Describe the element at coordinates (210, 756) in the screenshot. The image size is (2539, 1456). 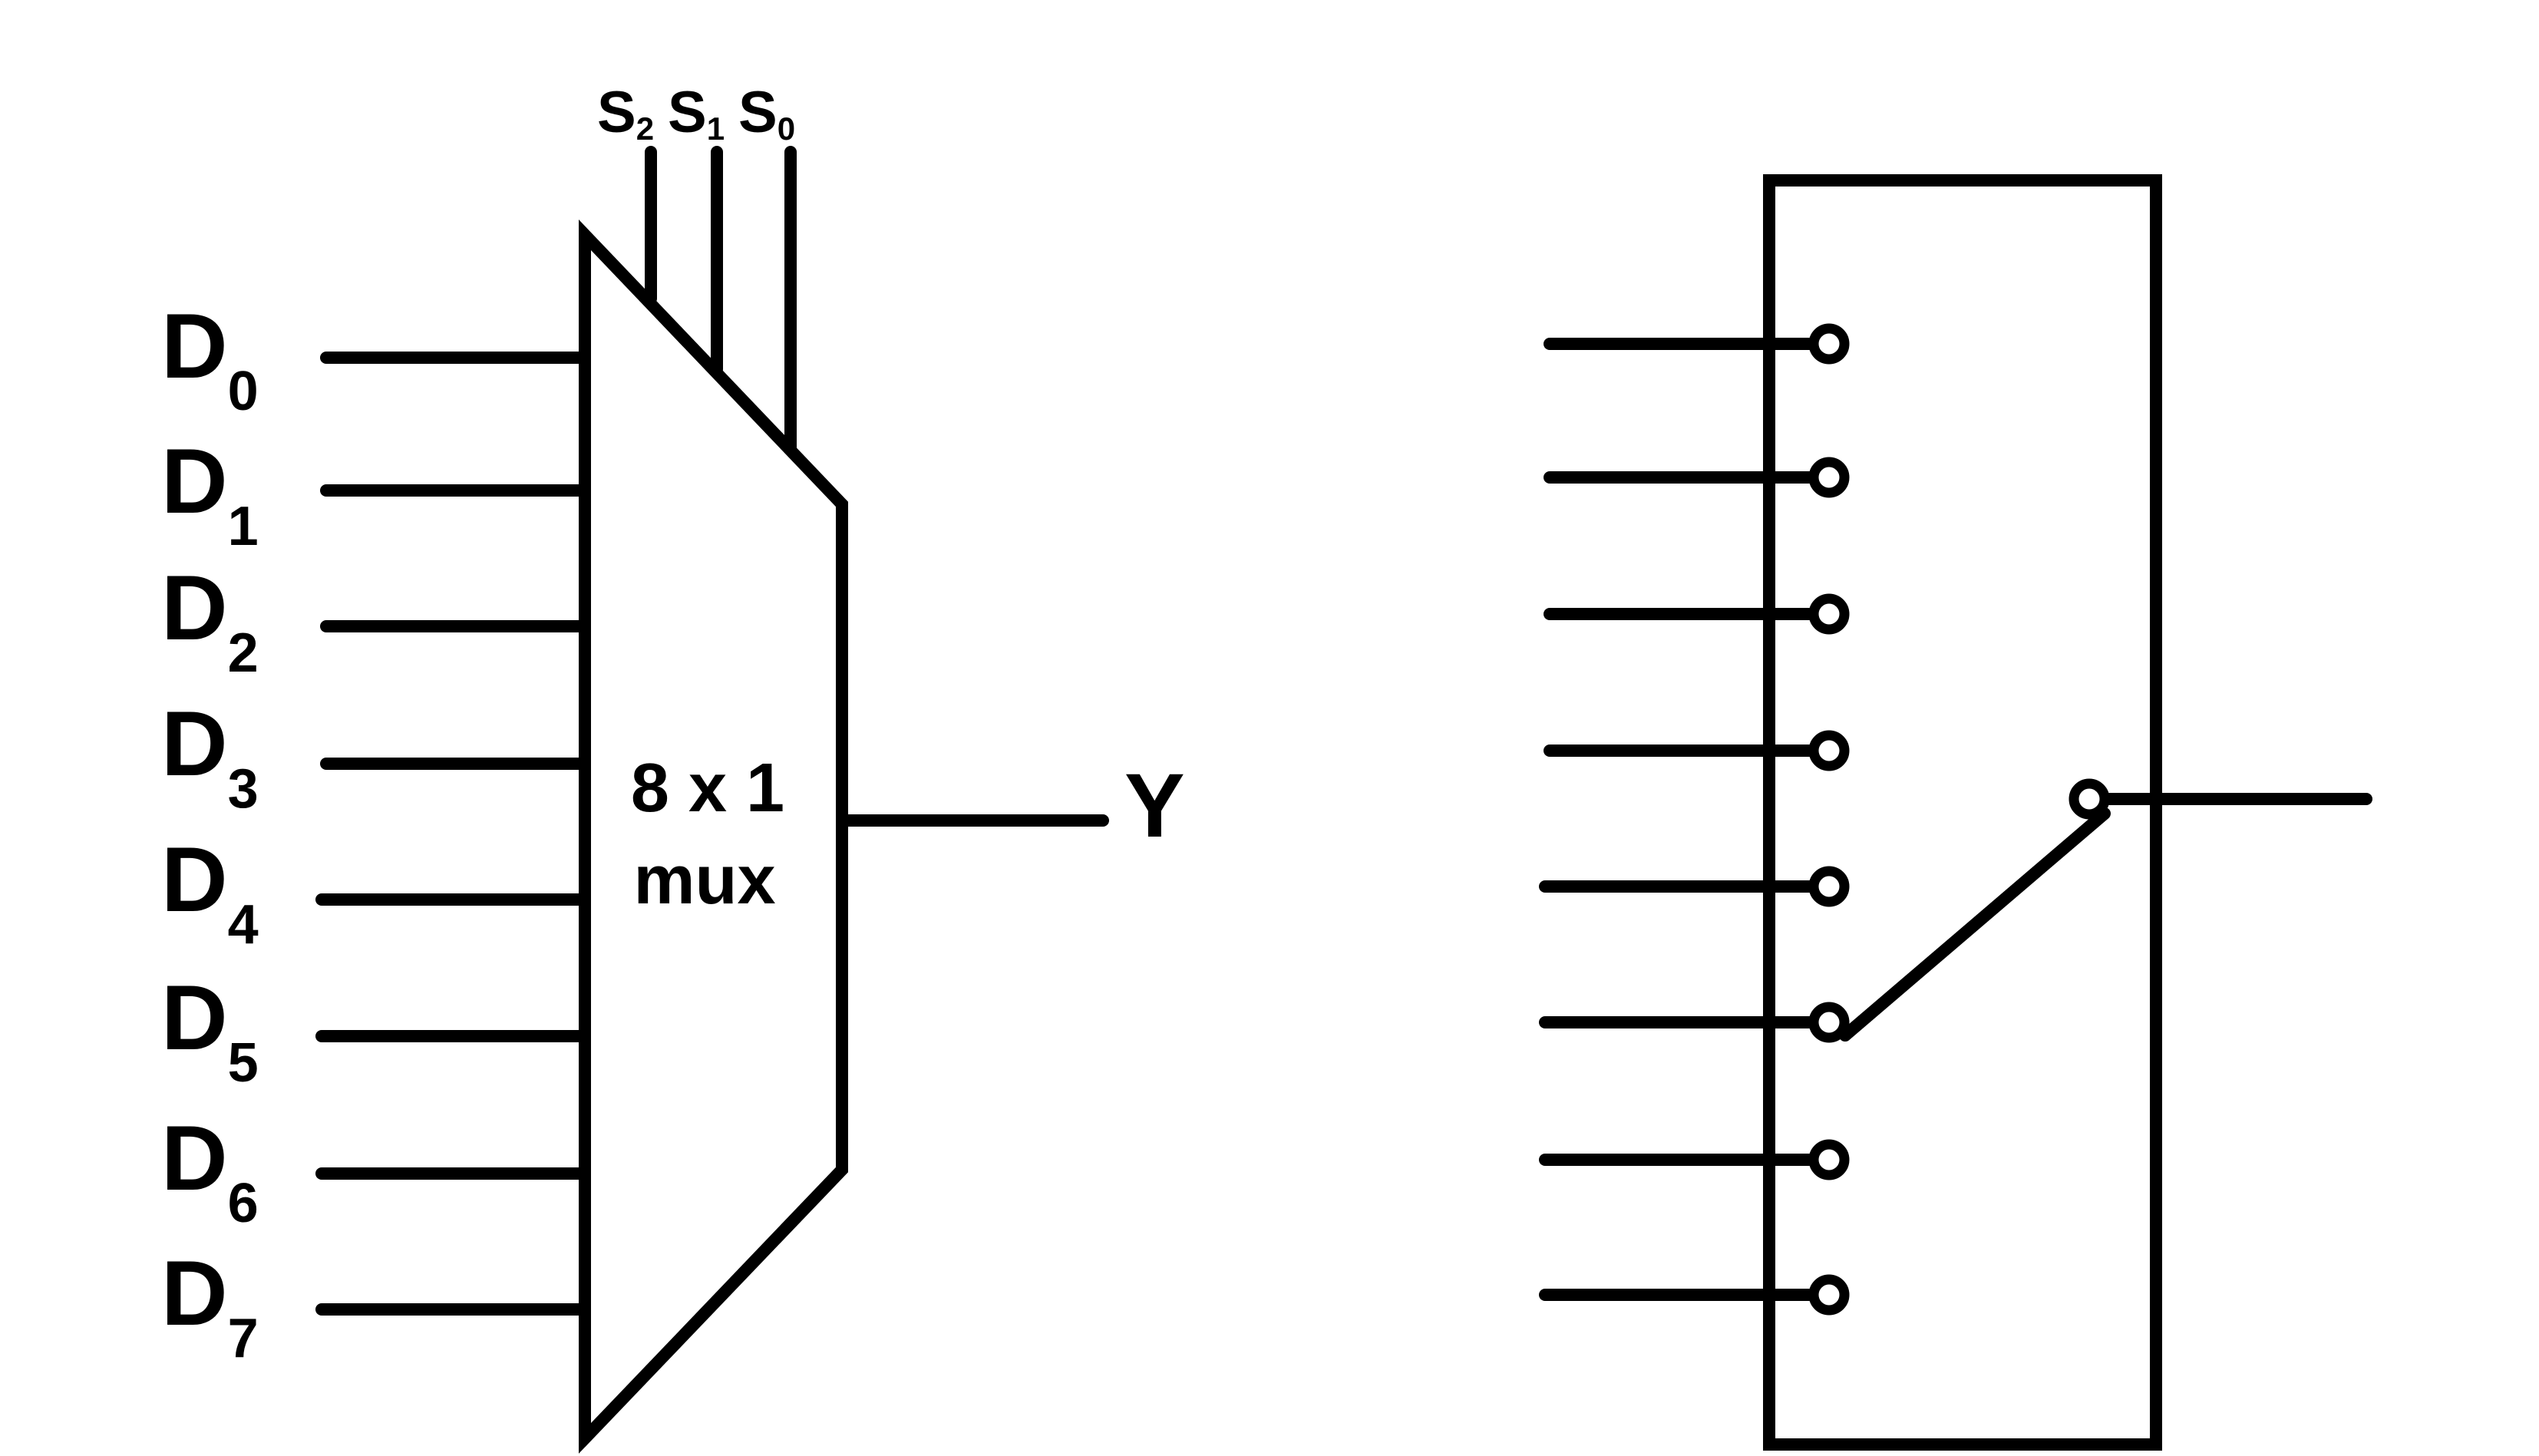
I see `input-label-d3: D3` at that location.